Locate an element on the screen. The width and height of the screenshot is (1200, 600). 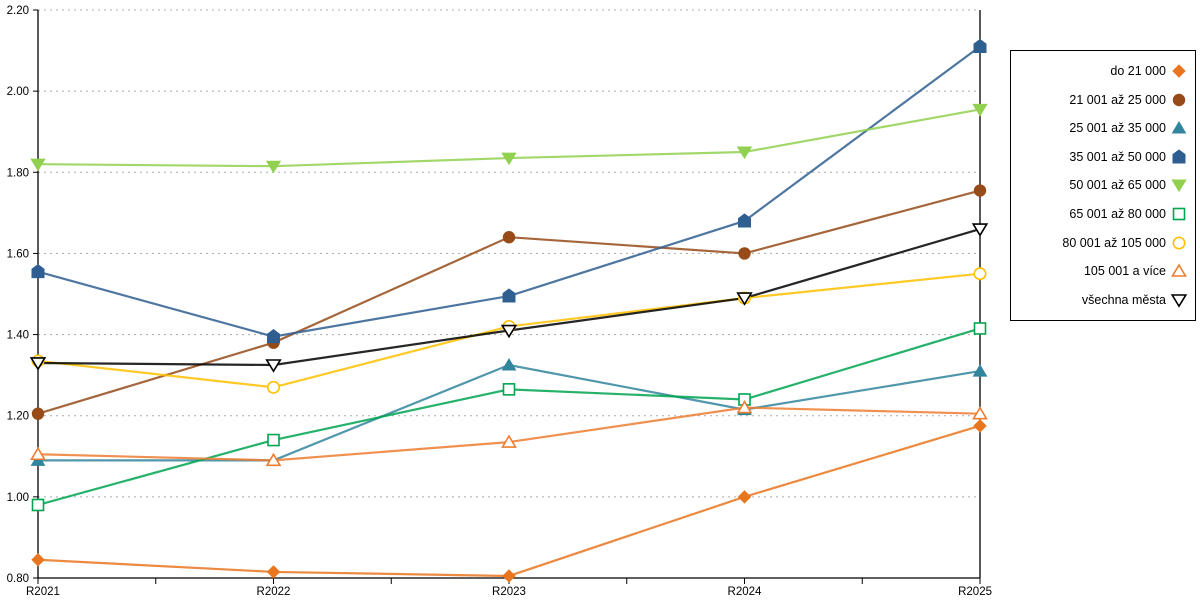
y-axis-tick-label: 1.40 is located at coordinates (18, 336).